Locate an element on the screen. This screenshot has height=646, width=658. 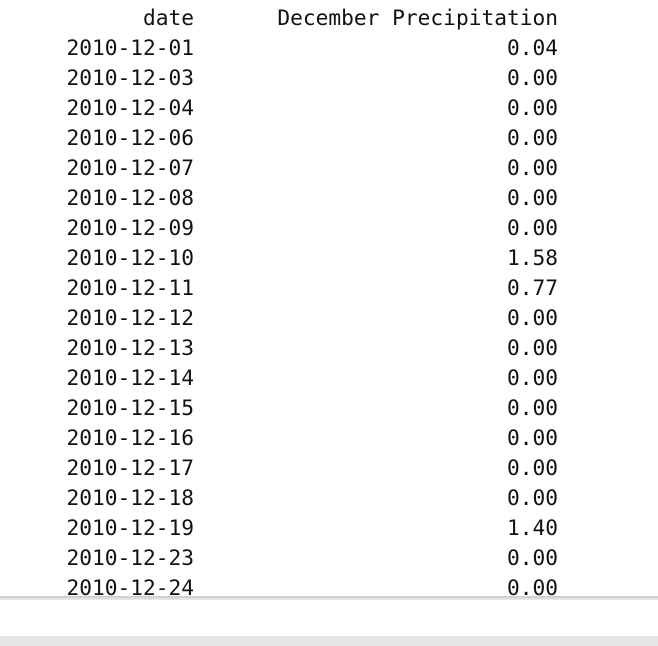
date-cell: 2010-12-19 is located at coordinates (130, 527).